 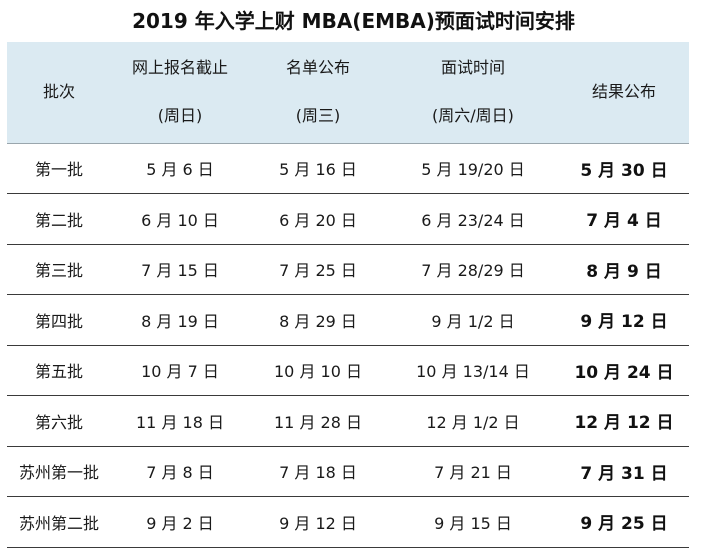 I want to click on cell-batch: 苏州第二批, so click(x=59, y=522).